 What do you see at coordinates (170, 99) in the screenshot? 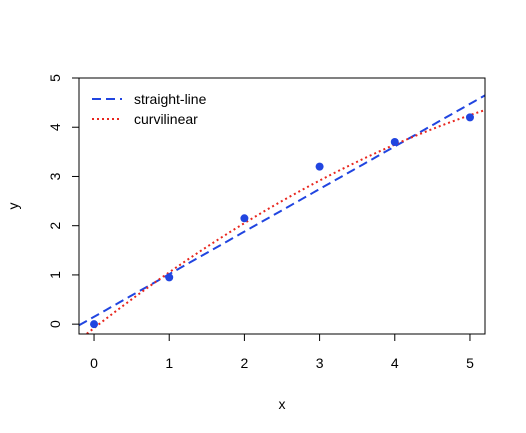
I see `legend-label-straight-line: straight-line` at bounding box center [170, 99].